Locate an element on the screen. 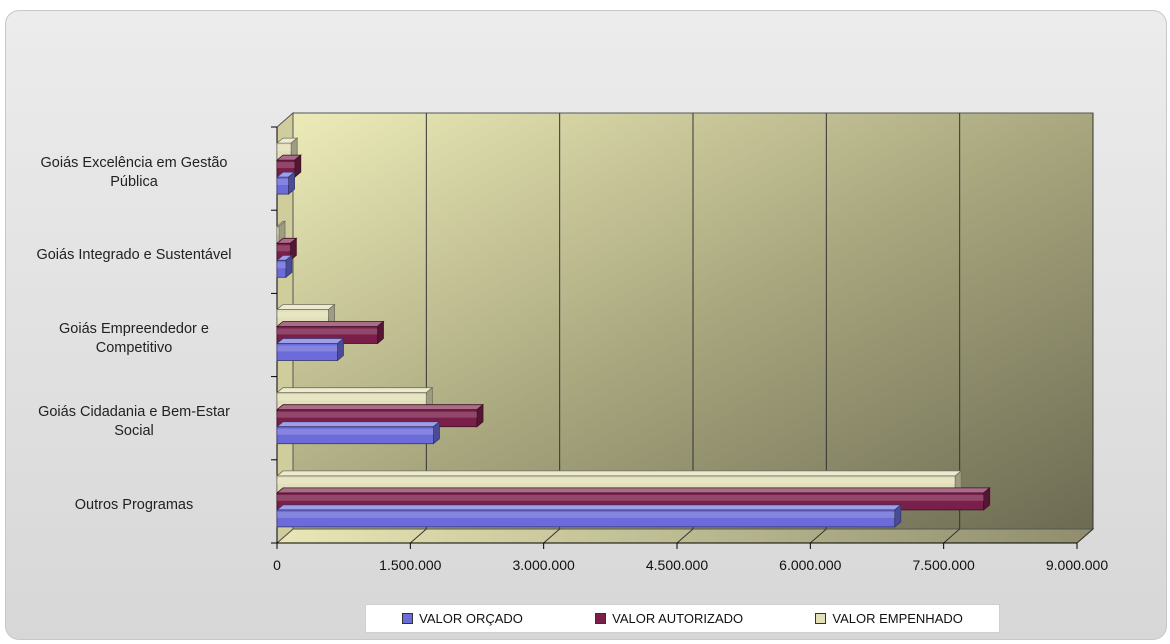 This screenshot has width=1170, height=644. x-tick-label: 3.000.000 is located at coordinates (543, 565).